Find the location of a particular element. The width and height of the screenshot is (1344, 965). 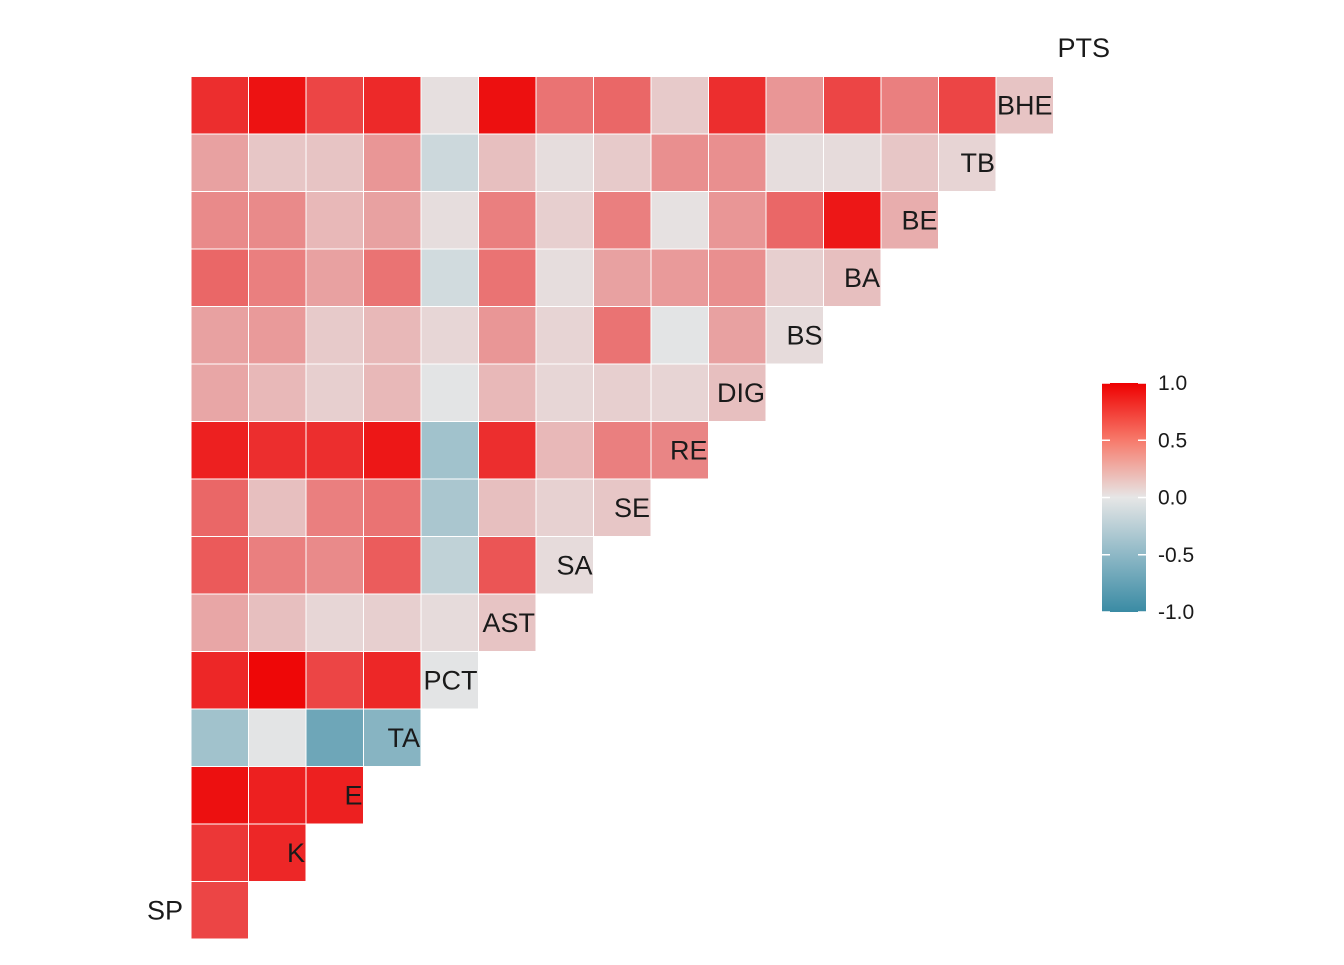

variable-label-pct: PCT is located at coordinates (451, 680).